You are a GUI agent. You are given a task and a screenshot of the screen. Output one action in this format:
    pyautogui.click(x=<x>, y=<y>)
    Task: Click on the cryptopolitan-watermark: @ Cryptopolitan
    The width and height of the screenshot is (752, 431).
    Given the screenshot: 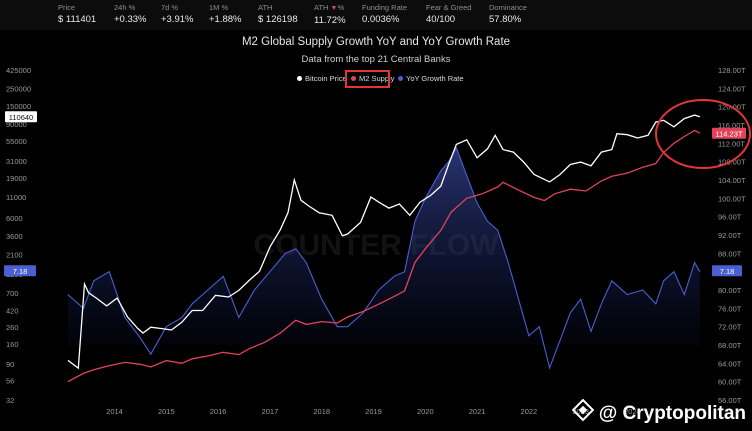 What is the action you would take?
    pyautogui.click(x=658, y=411)
    